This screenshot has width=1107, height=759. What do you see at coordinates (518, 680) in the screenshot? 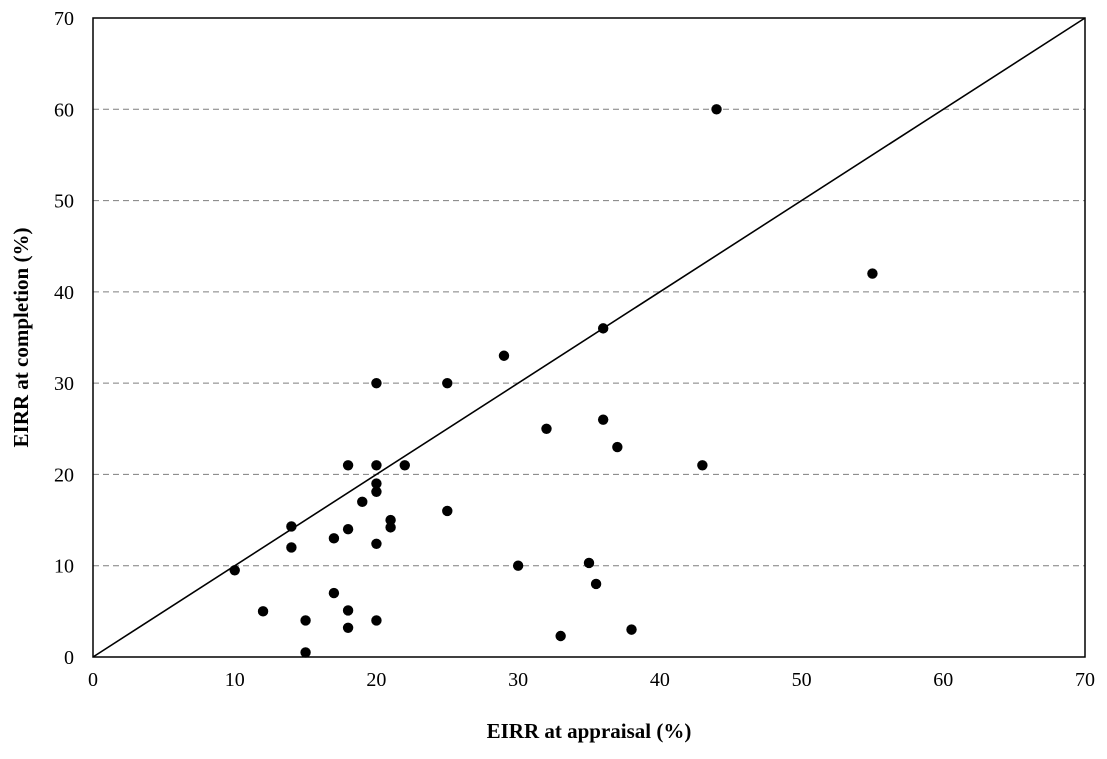
I see `x-tick-label-30: 30` at bounding box center [518, 680].